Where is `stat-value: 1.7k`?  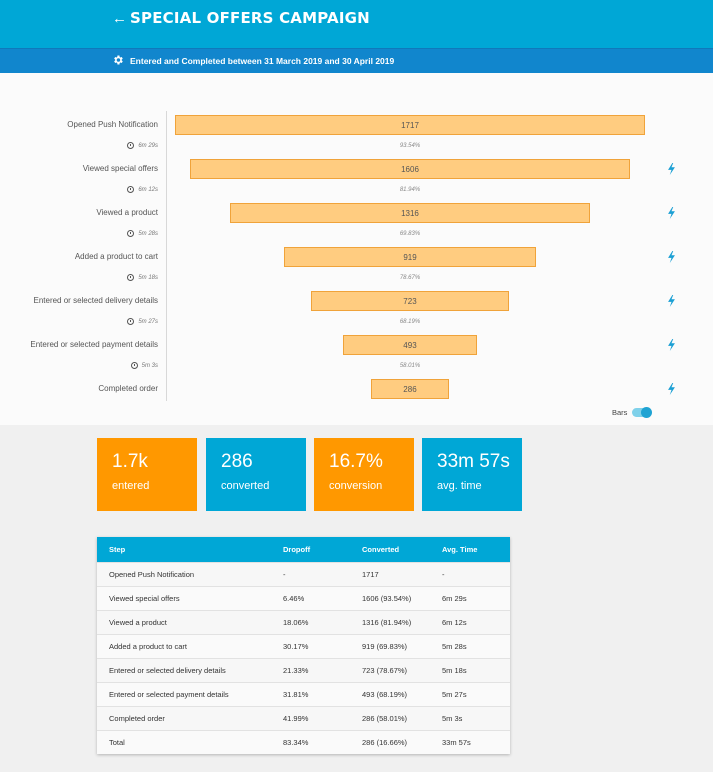 stat-value: 1.7k is located at coordinates (130, 461).